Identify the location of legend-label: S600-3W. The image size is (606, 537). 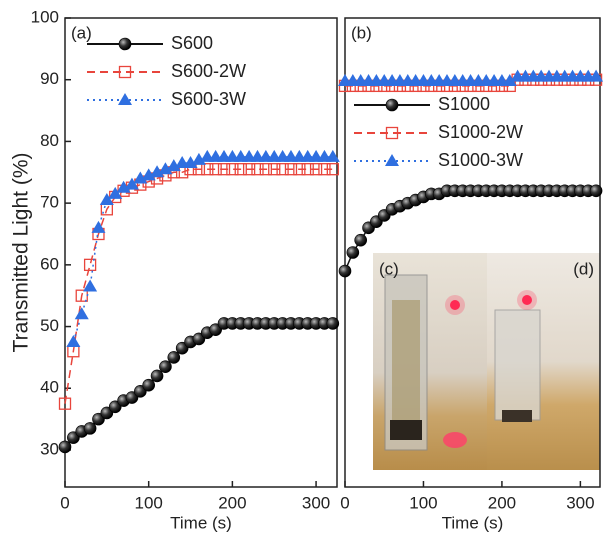
(208, 99).